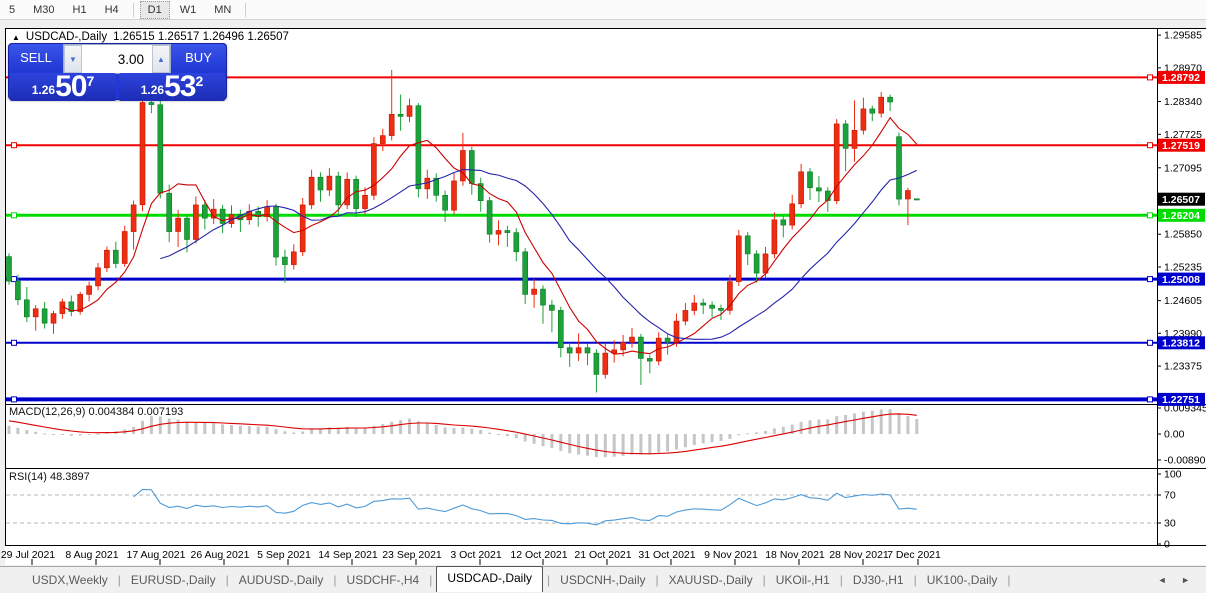 Image resolution: width=1206 pixels, height=593 pixels. I want to click on svg-text: 1.23375, so click(1183, 367).